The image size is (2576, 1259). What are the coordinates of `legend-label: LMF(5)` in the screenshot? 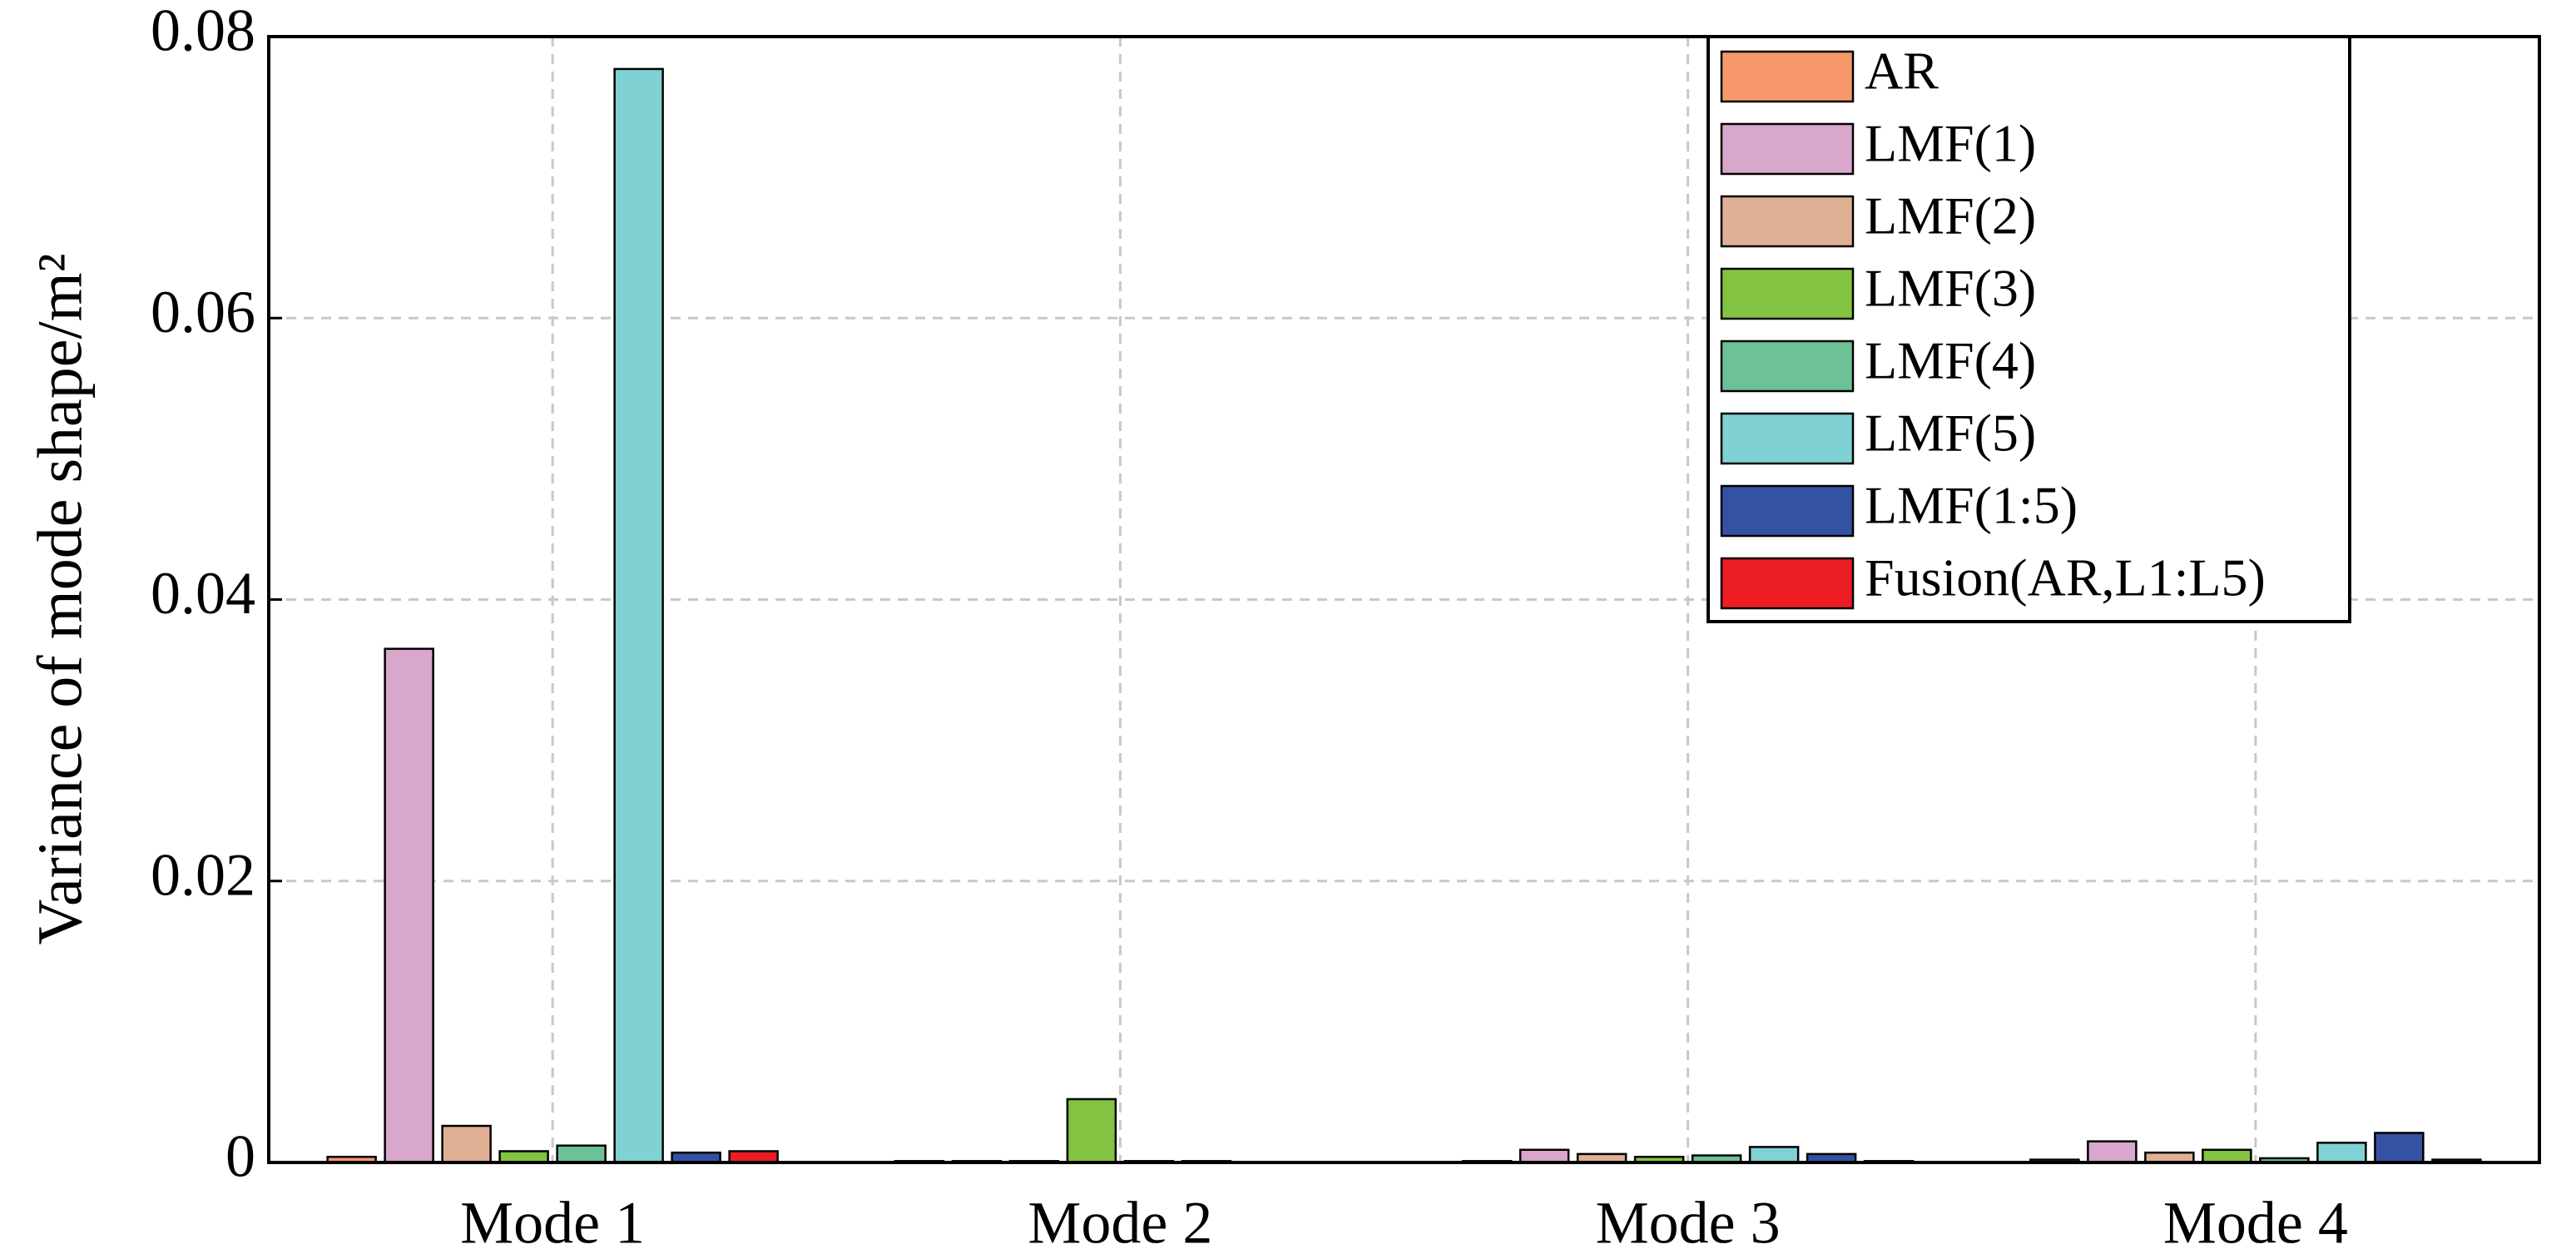 It's located at (1950, 434).